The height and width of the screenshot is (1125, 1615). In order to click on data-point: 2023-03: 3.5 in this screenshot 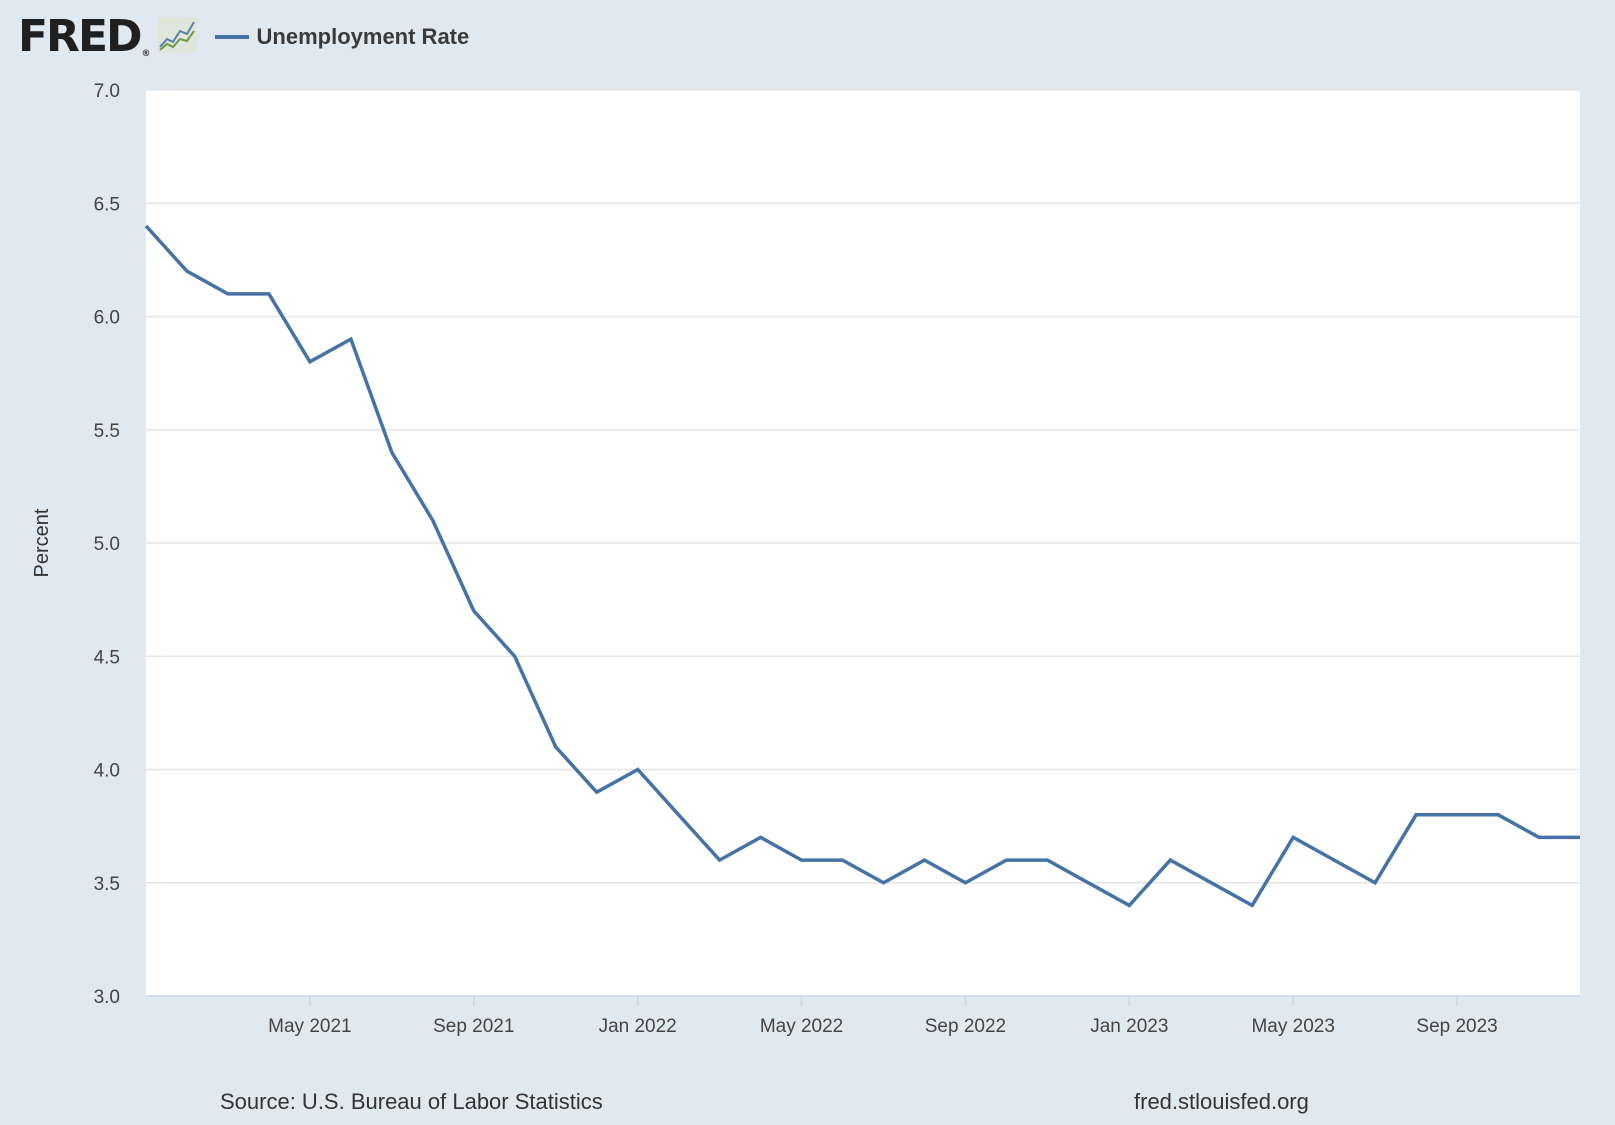, I will do `click(1211, 883)`.